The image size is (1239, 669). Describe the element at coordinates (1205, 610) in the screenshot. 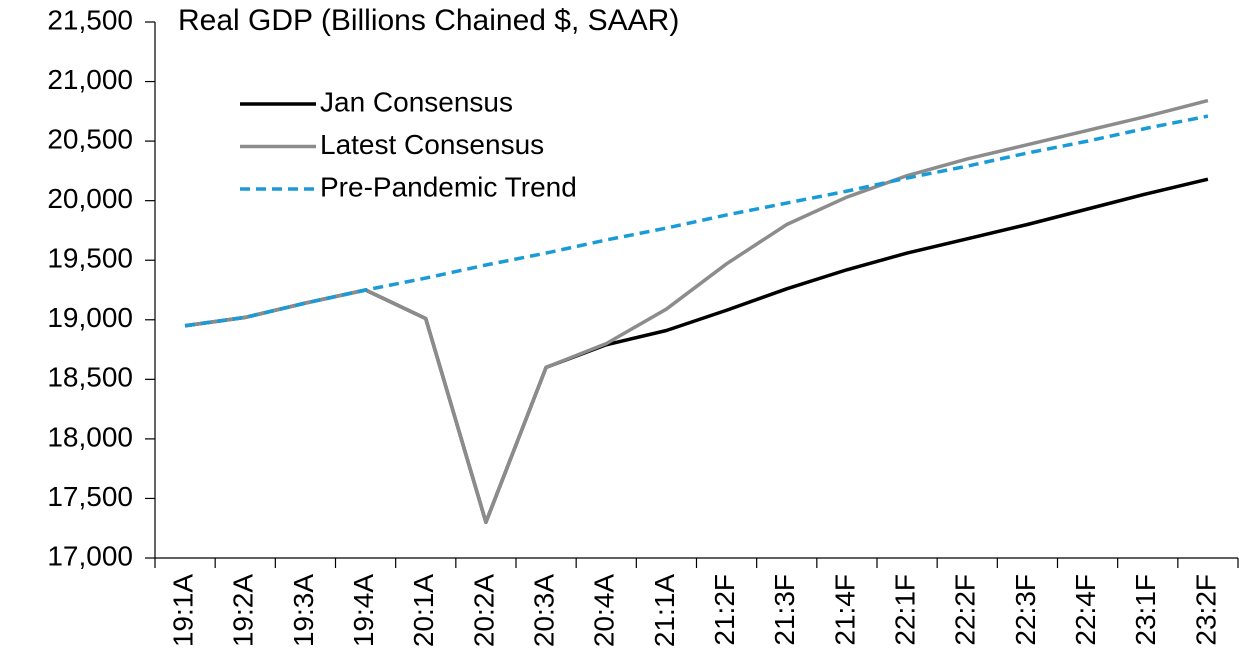

I see `x-tick-label: 23:2F` at that location.